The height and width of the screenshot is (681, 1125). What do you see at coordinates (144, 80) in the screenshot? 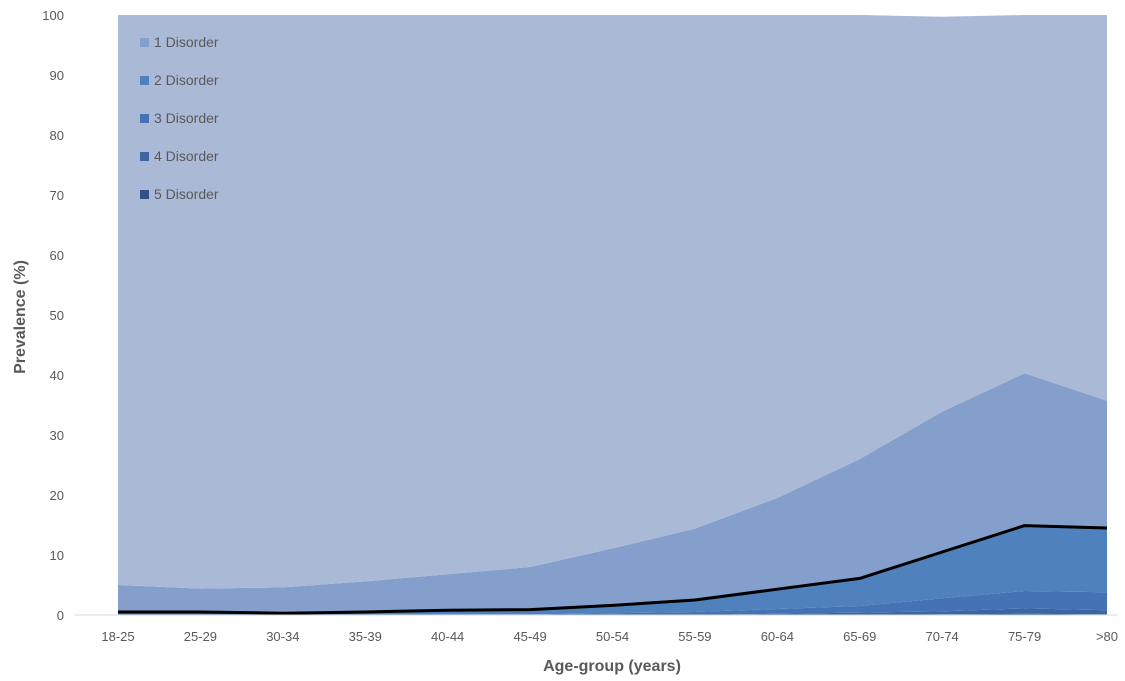
I see `legend-swatch-2-disorder` at bounding box center [144, 80].